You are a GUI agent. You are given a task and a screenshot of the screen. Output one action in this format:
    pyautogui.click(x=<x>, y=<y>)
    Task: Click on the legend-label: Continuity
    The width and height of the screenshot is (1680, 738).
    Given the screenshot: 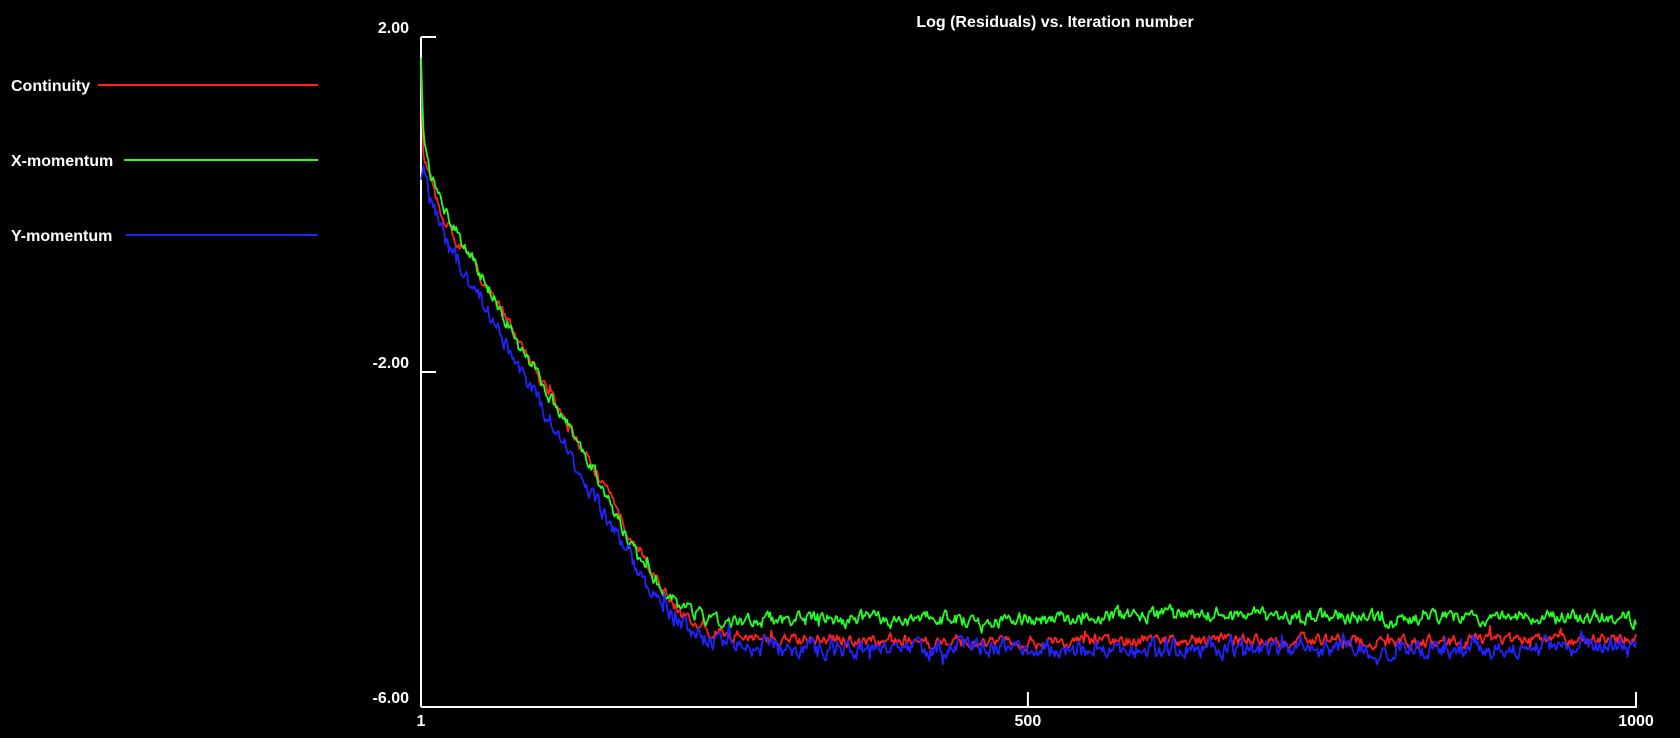 What is the action you would take?
    pyautogui.click(x=50, y=86)
    